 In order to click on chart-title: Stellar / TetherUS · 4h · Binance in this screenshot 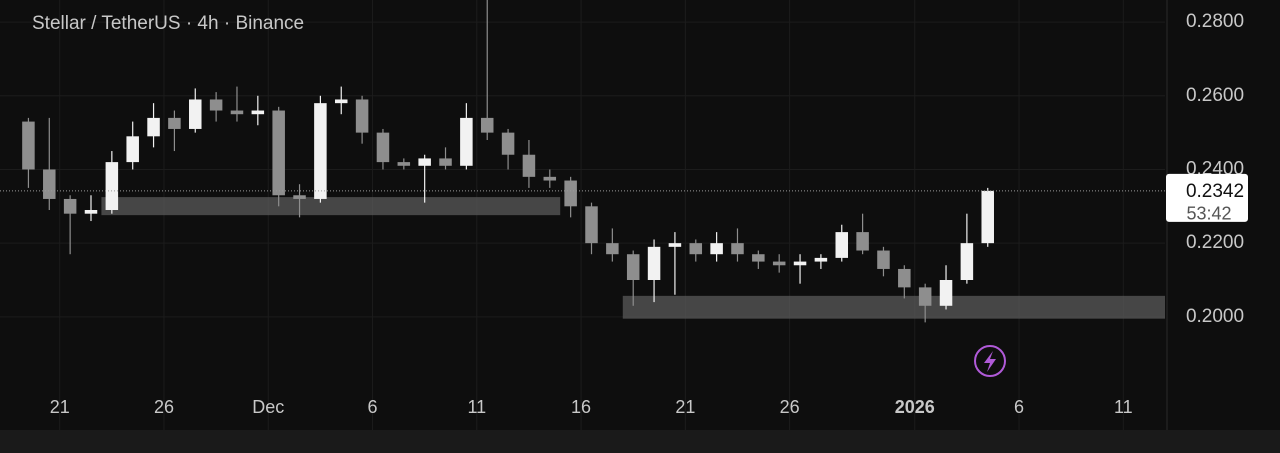, I will do `click(168, 23)`.